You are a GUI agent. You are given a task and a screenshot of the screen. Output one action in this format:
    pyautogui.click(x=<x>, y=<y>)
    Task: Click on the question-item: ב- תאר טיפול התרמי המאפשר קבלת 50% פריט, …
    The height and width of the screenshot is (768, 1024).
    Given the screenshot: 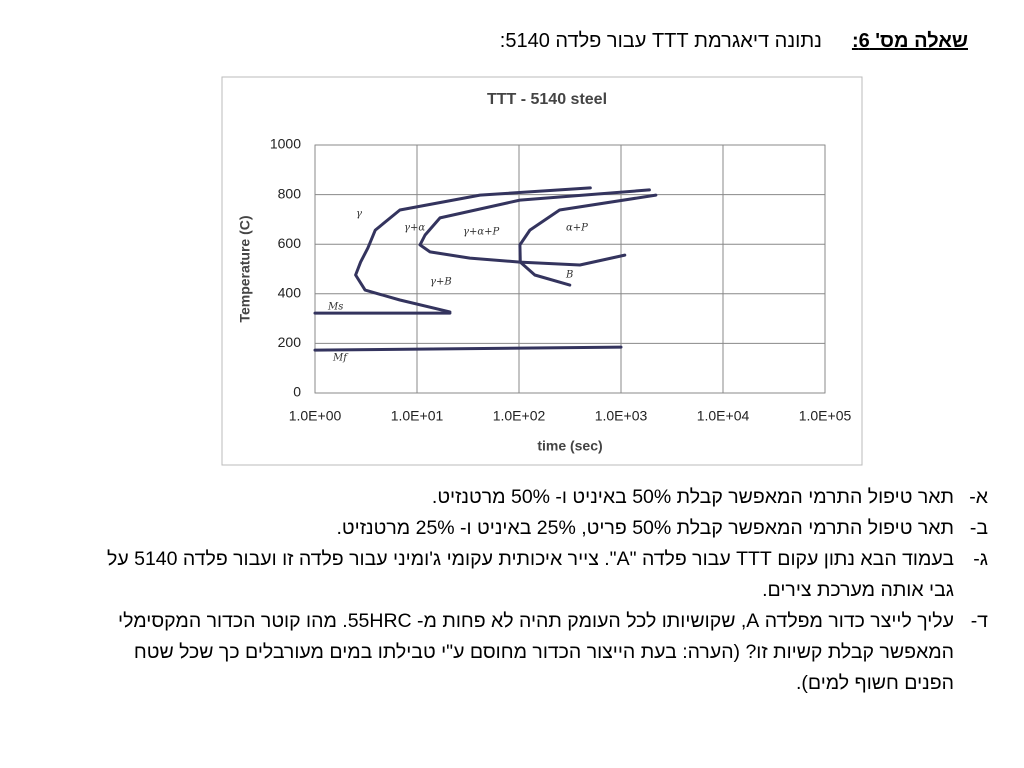 What is the action you would take?
    pyautogui.click(x=534, y=528)
    